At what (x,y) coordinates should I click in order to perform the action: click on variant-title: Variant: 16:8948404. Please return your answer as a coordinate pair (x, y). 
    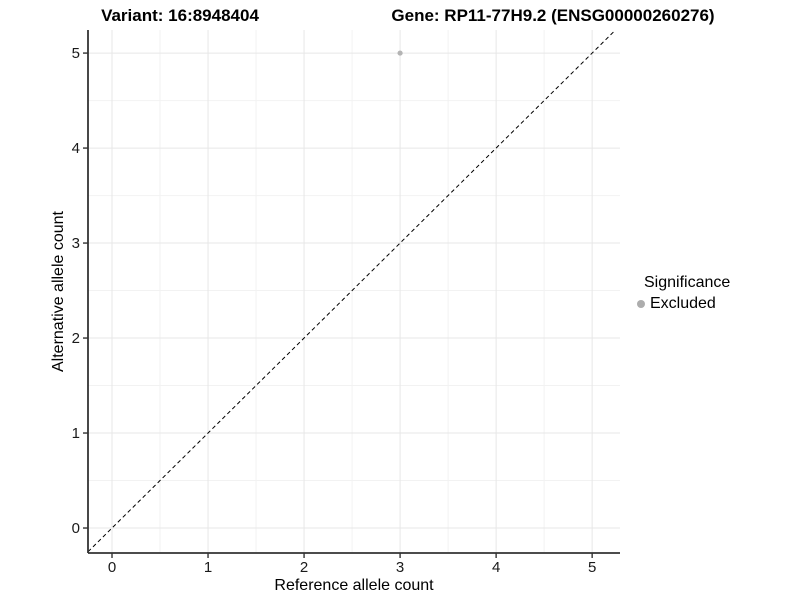
    Looking at the image, I should click on (180, 15).